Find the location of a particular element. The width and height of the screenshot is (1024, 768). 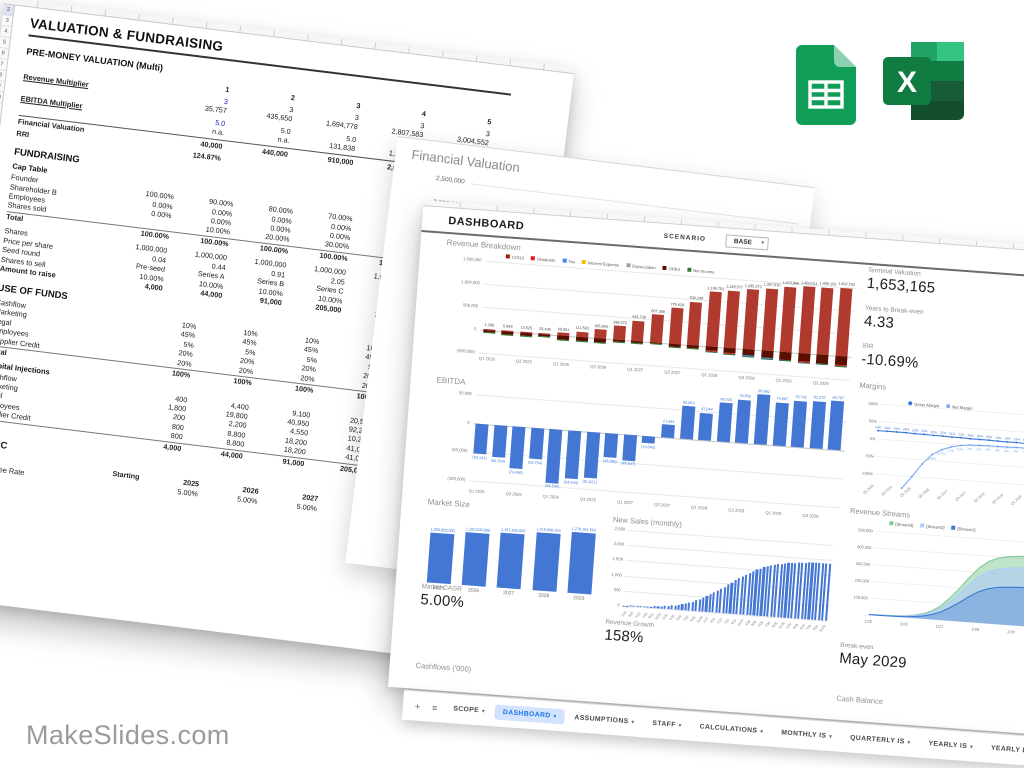

x-tick-label: Q1 2028 is located at coordinates (699, 507).